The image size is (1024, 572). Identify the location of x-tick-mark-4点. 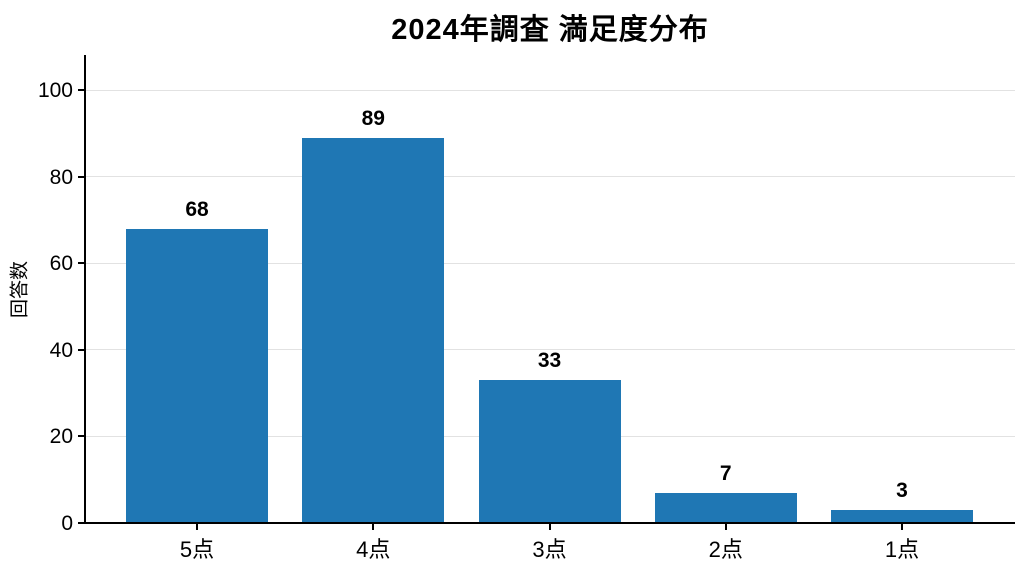
(373, 527).